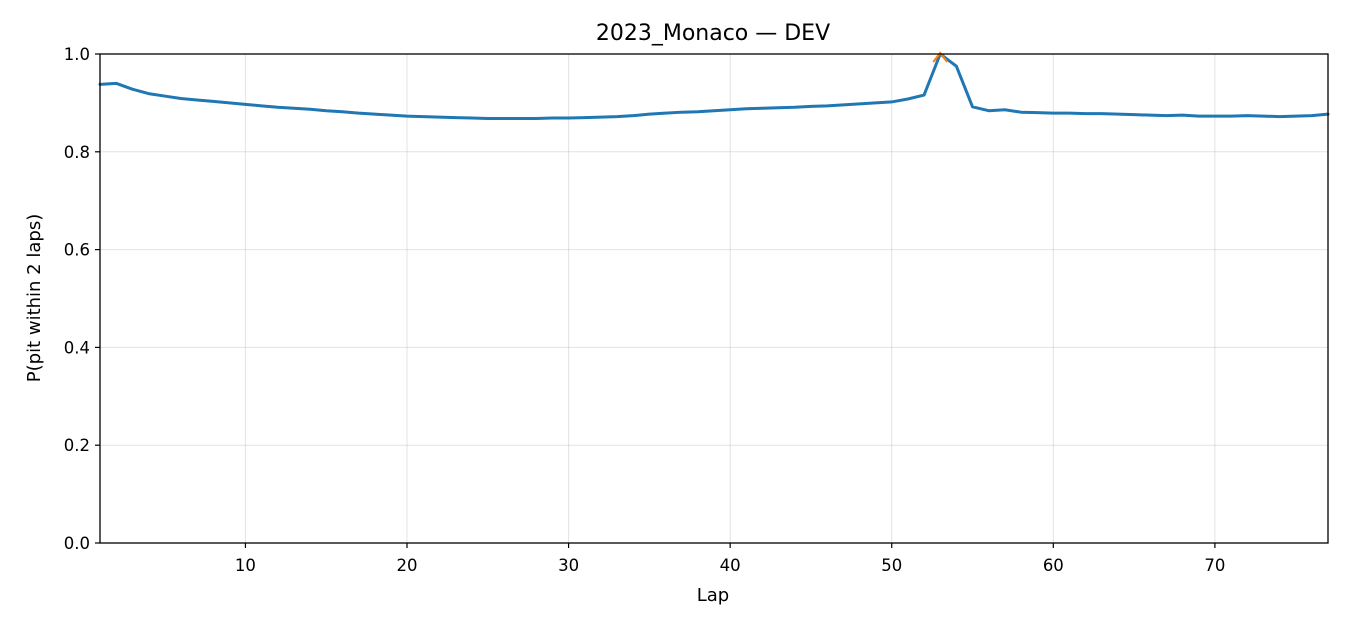 Image resolution: width=1350 pixels, height=630 pixels. I want to click on x-tick-label: 60, so click(1053, 565).